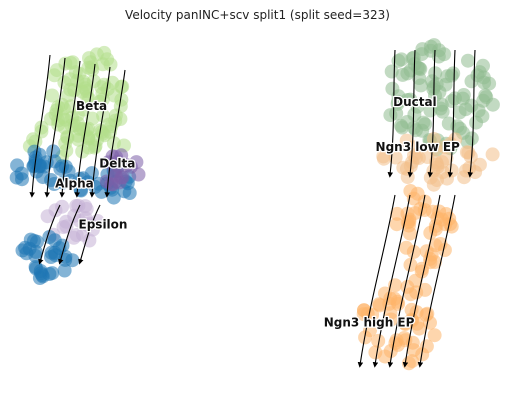 The width and height of the screenshot is (515, 408). What do you see at coordinates (91, 106) in the screenshot?
I see `cluster-label-beta: Beta` at bounding box center [91, 106].